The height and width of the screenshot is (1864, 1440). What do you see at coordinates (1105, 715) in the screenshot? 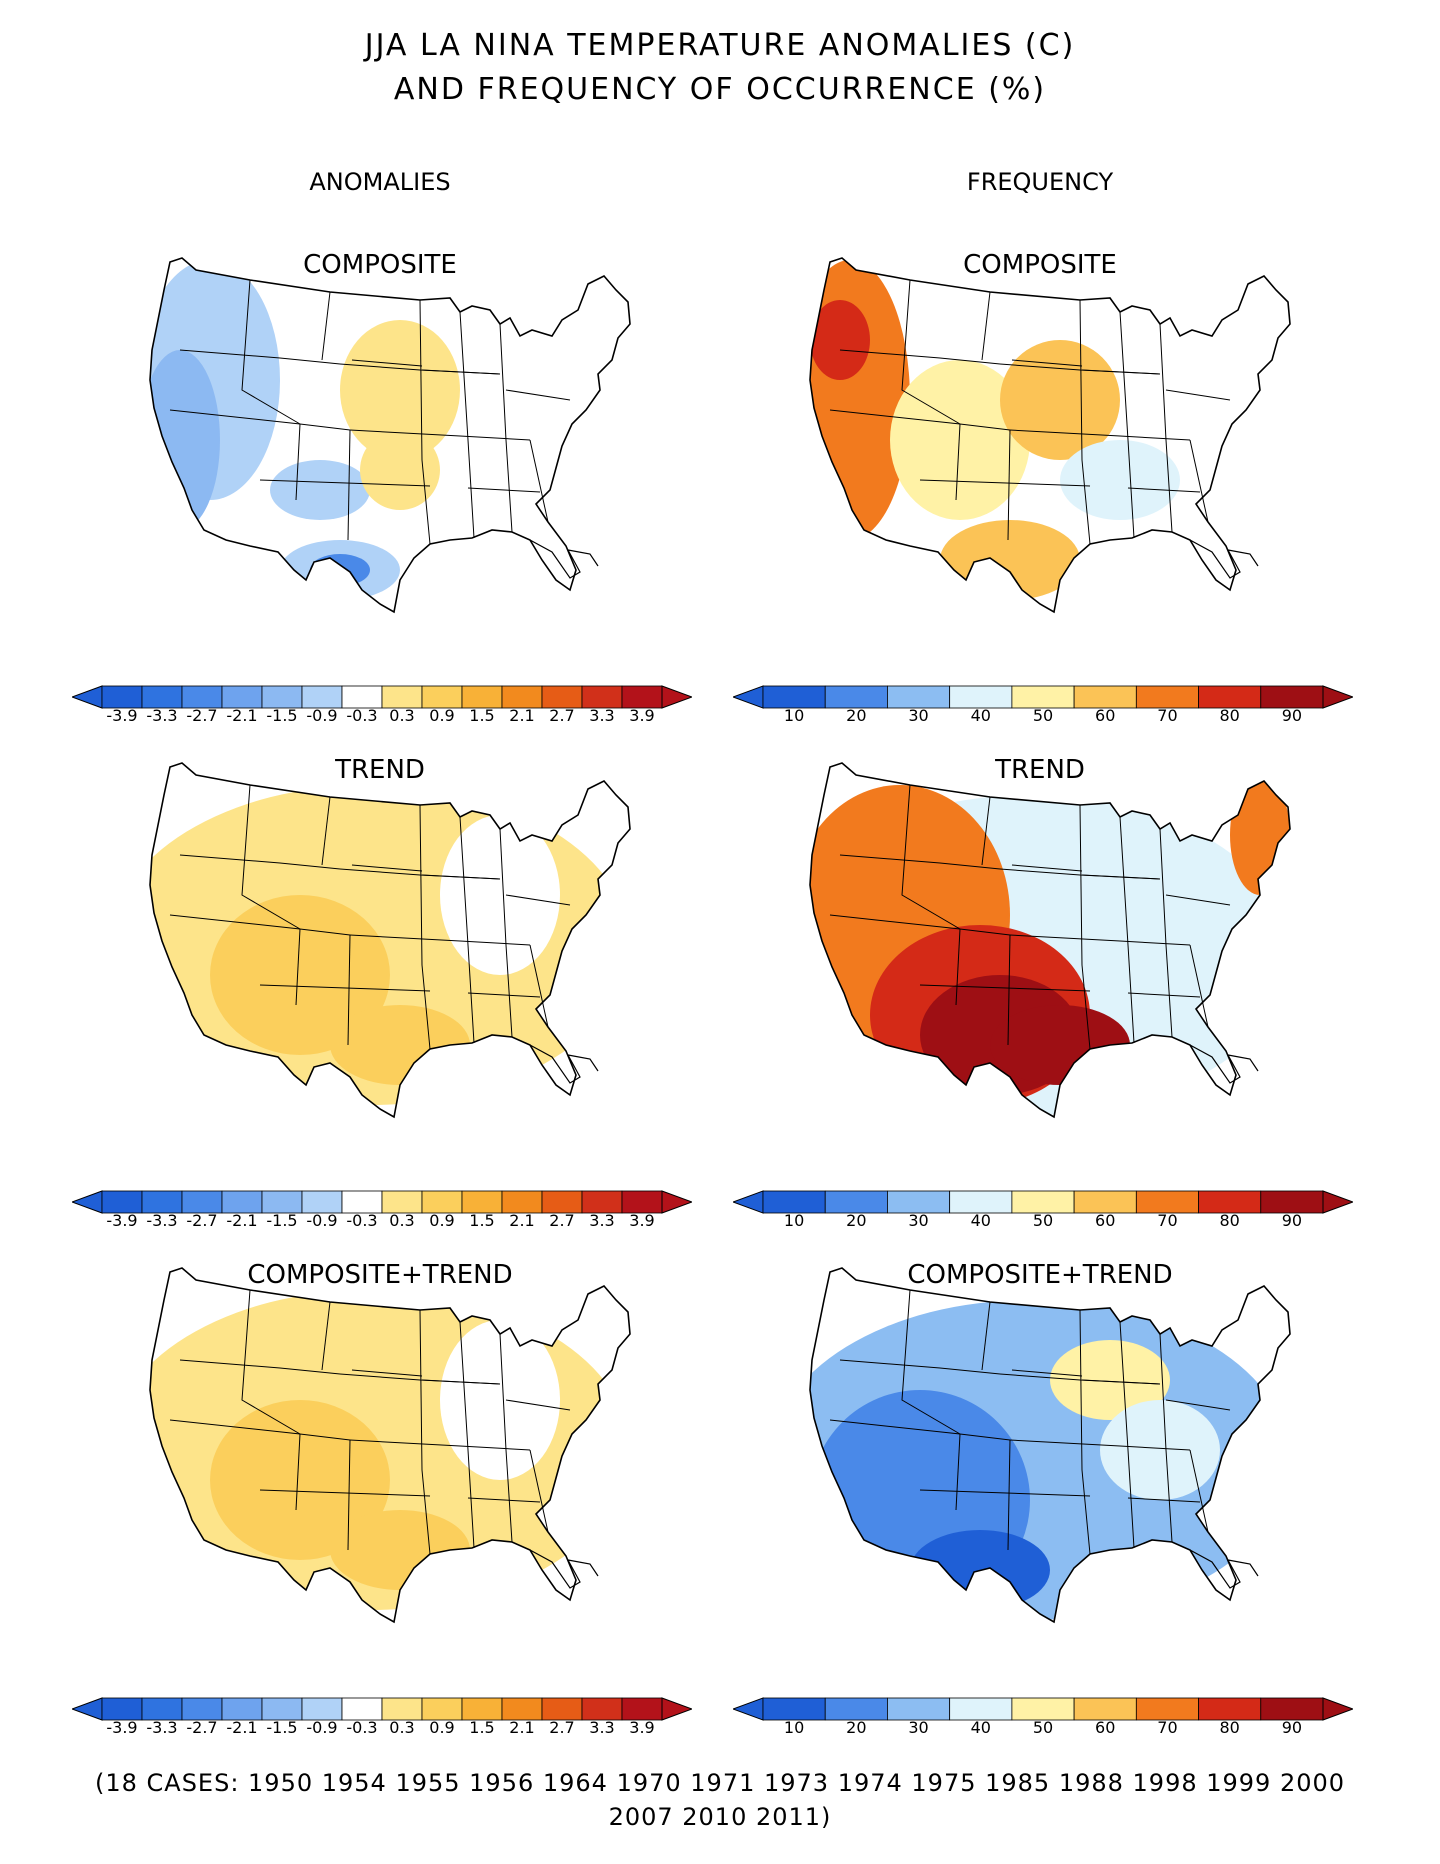
I see `colorbar-tick-label: 60` at bounding box center [1105, 715].